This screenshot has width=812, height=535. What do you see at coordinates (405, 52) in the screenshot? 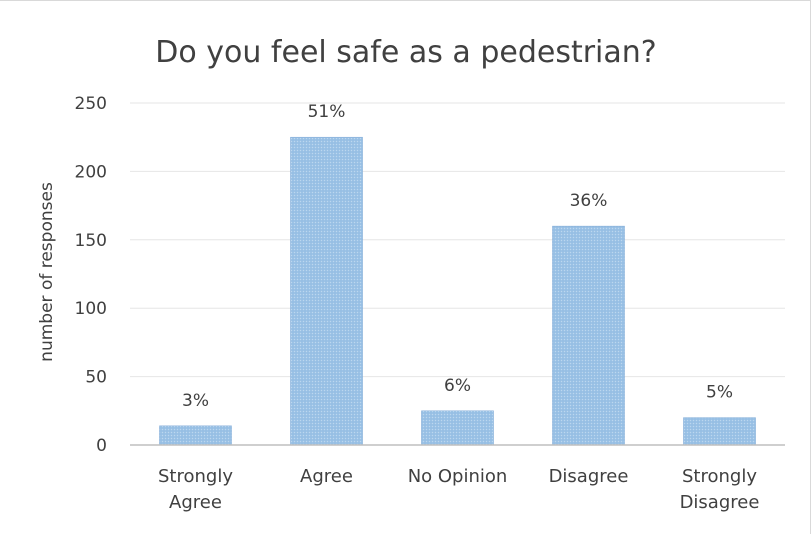
I see `chart-title: Do you feel safe as a pedestrian?` at bounding box center [405, 52].